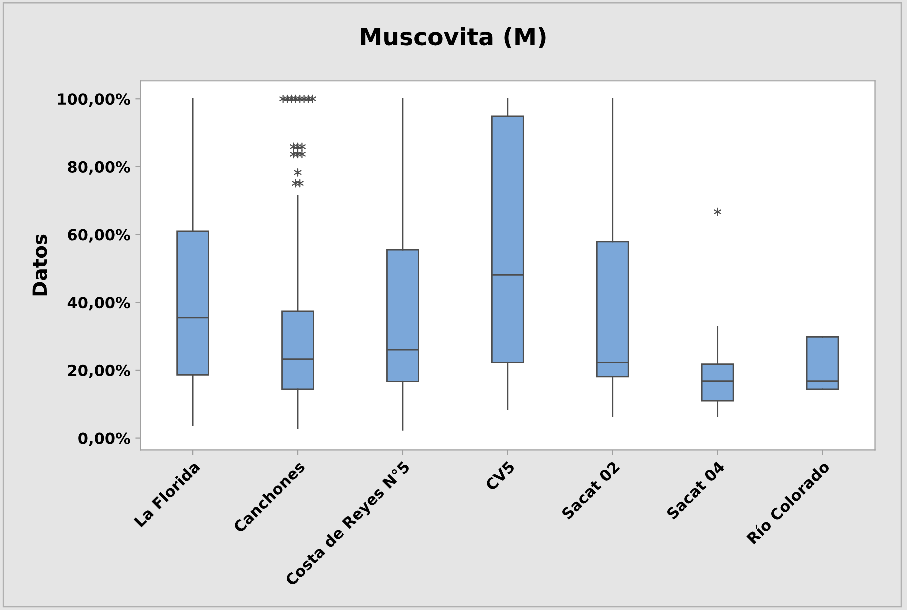 This screenshot has height=610, width=907. I want to click on y-tick-label: 40,00%, so click(99, 304).